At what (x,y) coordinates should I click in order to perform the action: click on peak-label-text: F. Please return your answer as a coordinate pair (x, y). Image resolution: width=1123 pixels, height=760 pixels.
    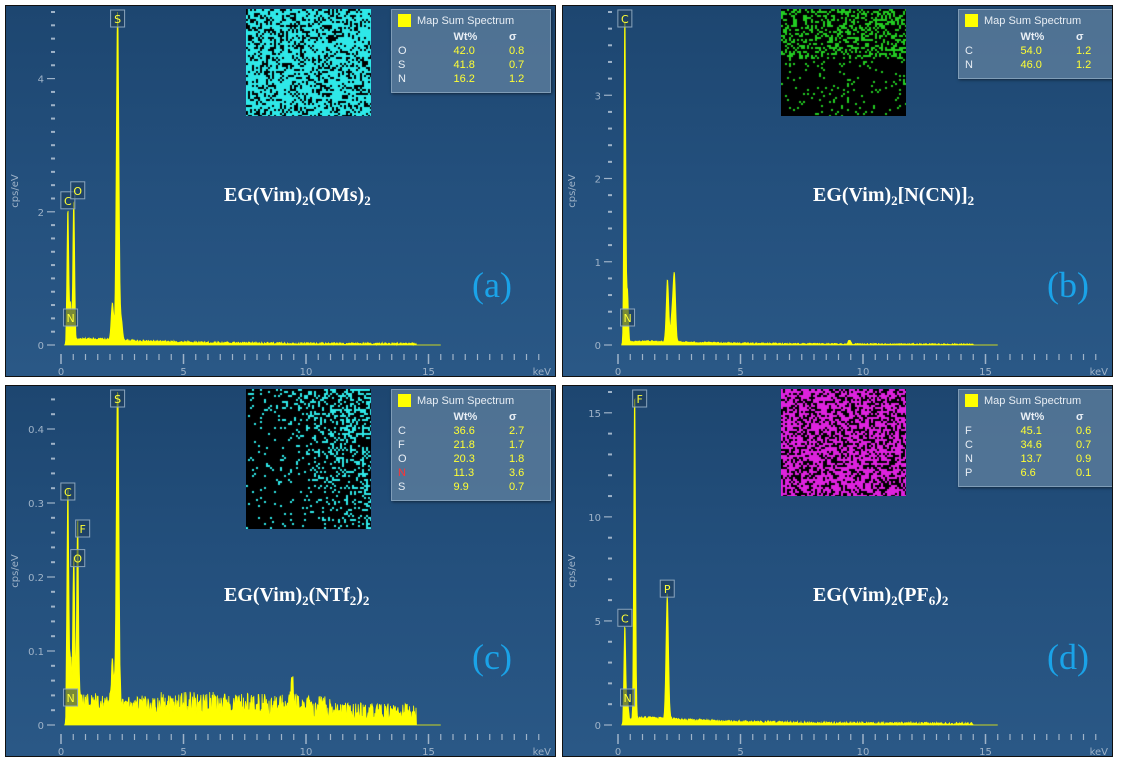
    Looking at the image, I should click on (82, 529).